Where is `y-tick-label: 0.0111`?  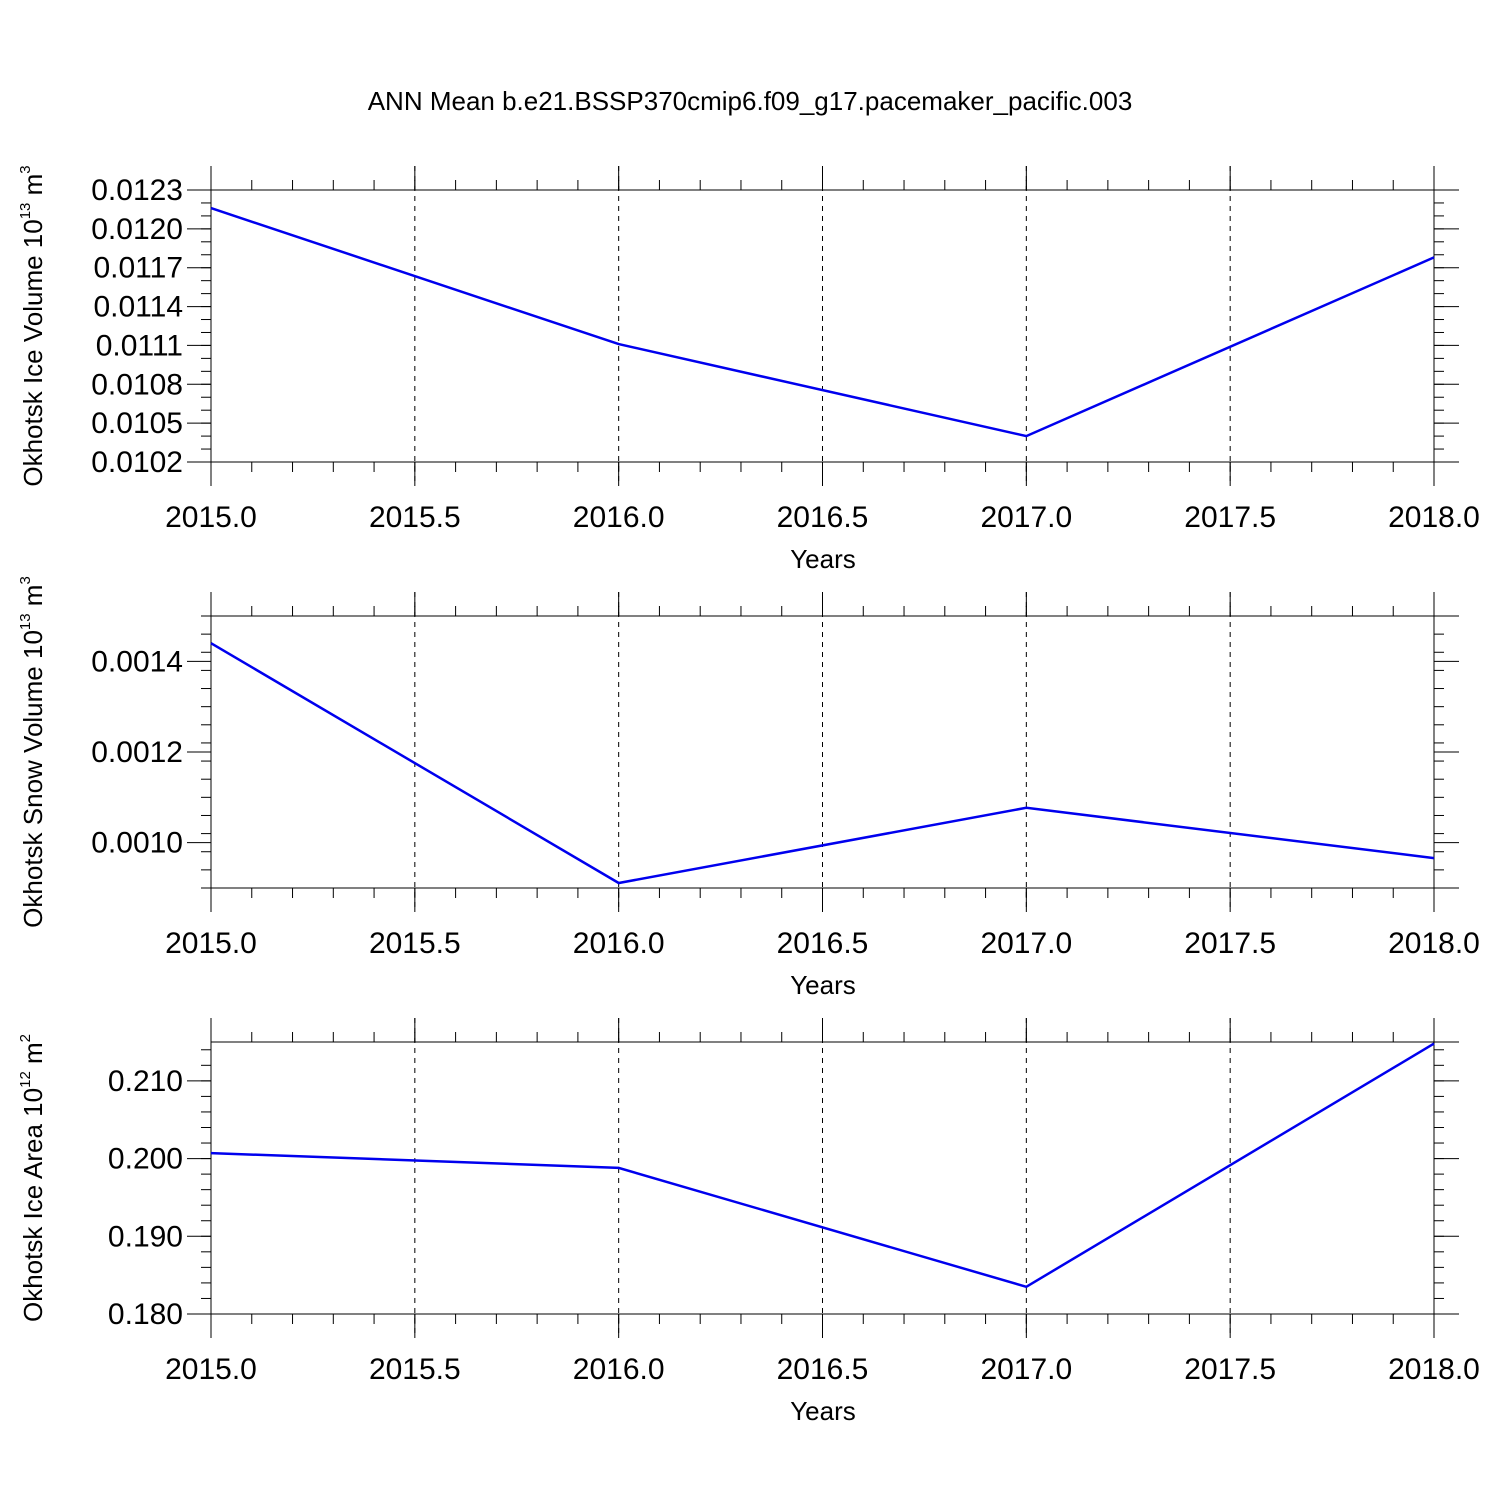 y-tick-label: 0.0111 is located at coordinates (139, 345).